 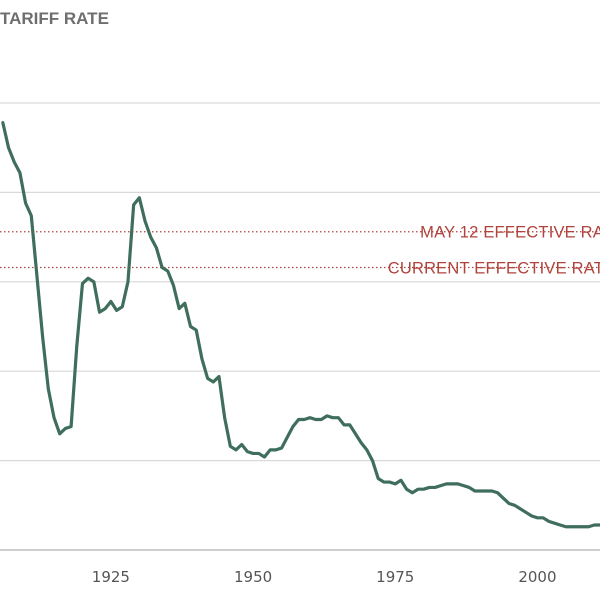 I want to click on x-tick-label: 2000, so click(x=537, y=577).